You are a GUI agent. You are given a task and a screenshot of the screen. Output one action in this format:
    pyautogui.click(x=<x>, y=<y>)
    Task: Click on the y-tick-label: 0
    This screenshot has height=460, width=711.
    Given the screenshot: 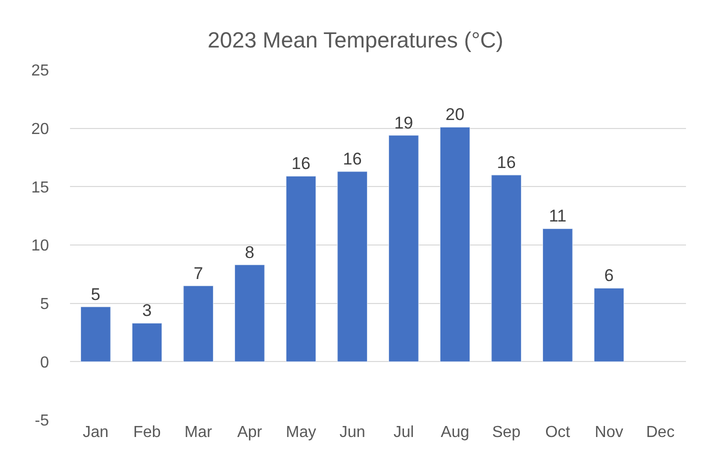 What is the action you would take?
    pyautogui.click(x=45, y=363)
    